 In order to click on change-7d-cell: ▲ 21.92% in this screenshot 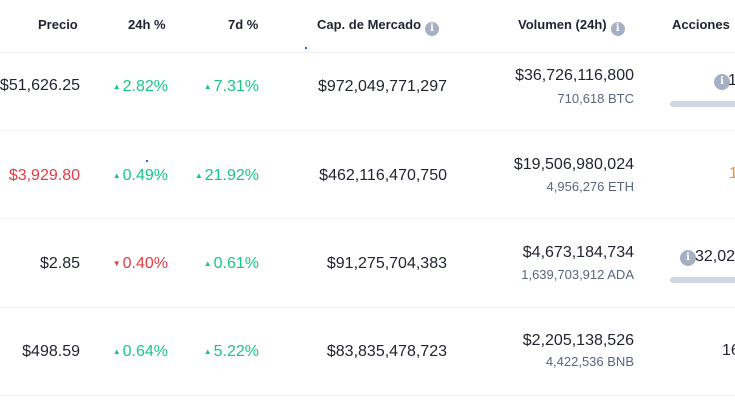, I will do `click(226, 175)`.